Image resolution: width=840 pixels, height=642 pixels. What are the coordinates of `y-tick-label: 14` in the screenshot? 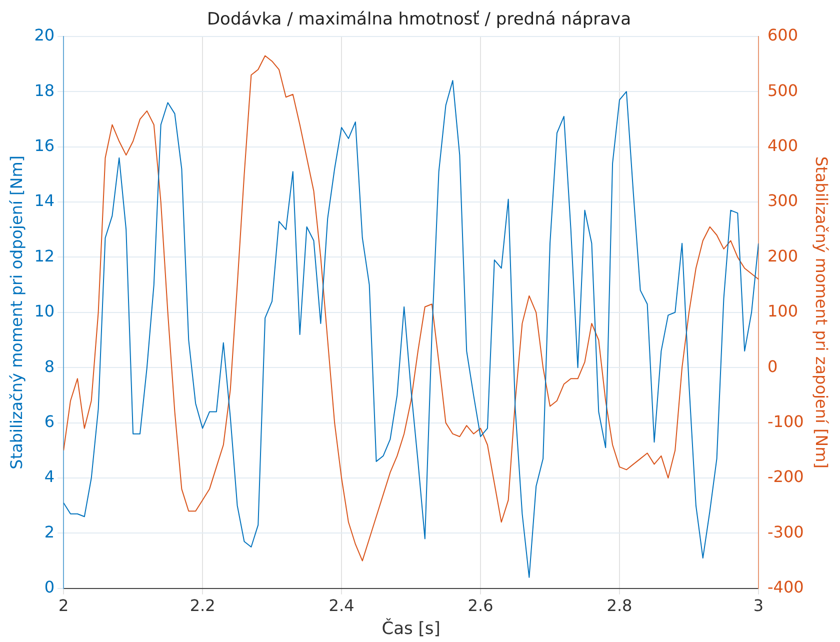 It's located at (44, 200).